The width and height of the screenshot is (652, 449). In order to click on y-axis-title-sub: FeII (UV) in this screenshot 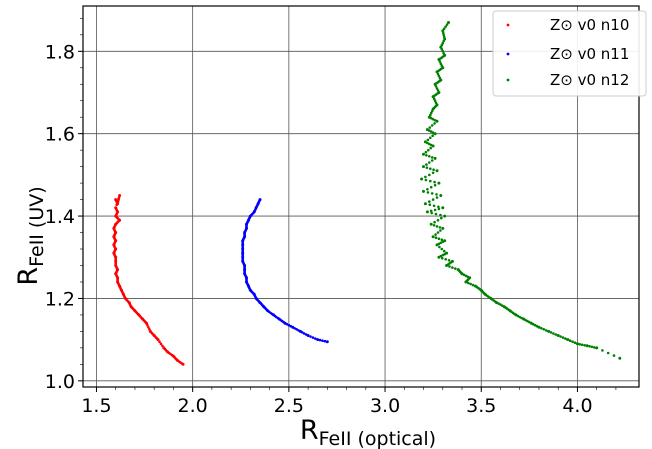, I will do `click(37, 226)`.